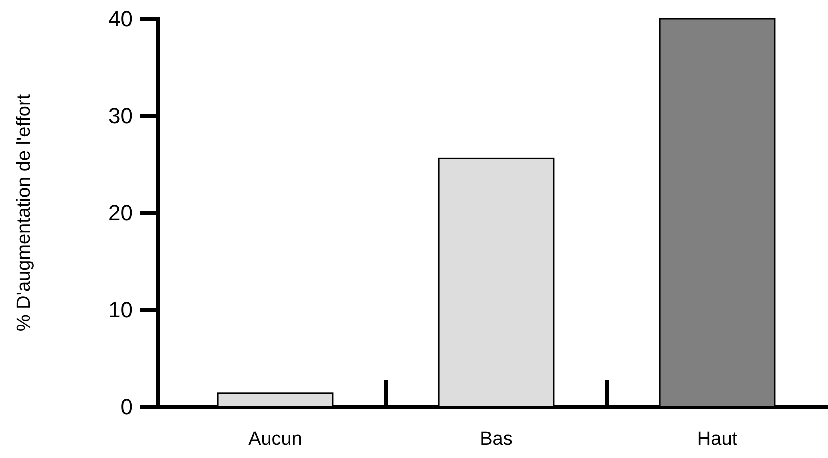  What do you see at coordinates (24, 213) in the screenshot?
I see `y-axis-title: % D'augmentation de l'effort` at bounding box center [24, 213].